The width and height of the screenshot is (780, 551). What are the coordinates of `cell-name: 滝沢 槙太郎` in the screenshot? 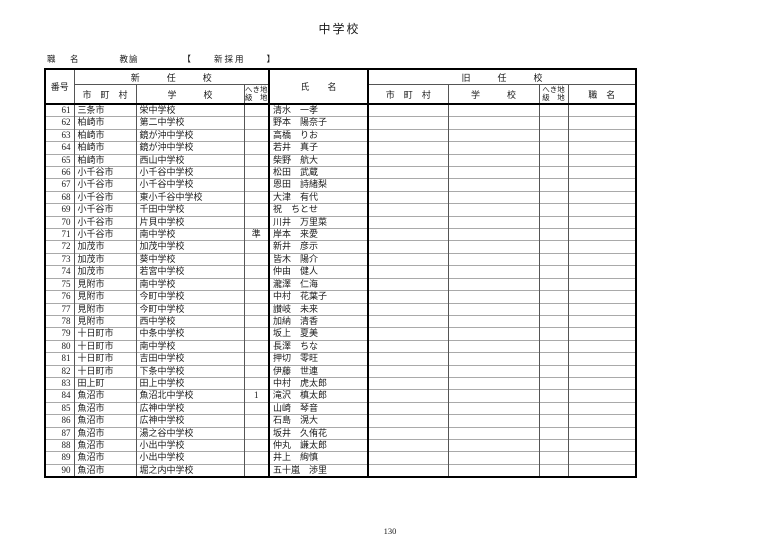 It's located at (318, 396).